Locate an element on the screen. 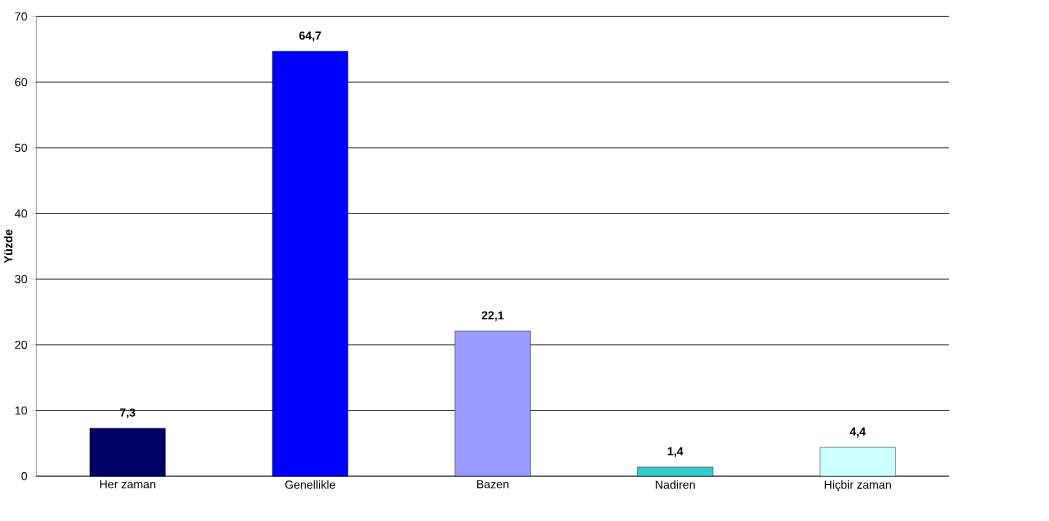  y-tick-label: 30 is located at coordinates (20, 279).